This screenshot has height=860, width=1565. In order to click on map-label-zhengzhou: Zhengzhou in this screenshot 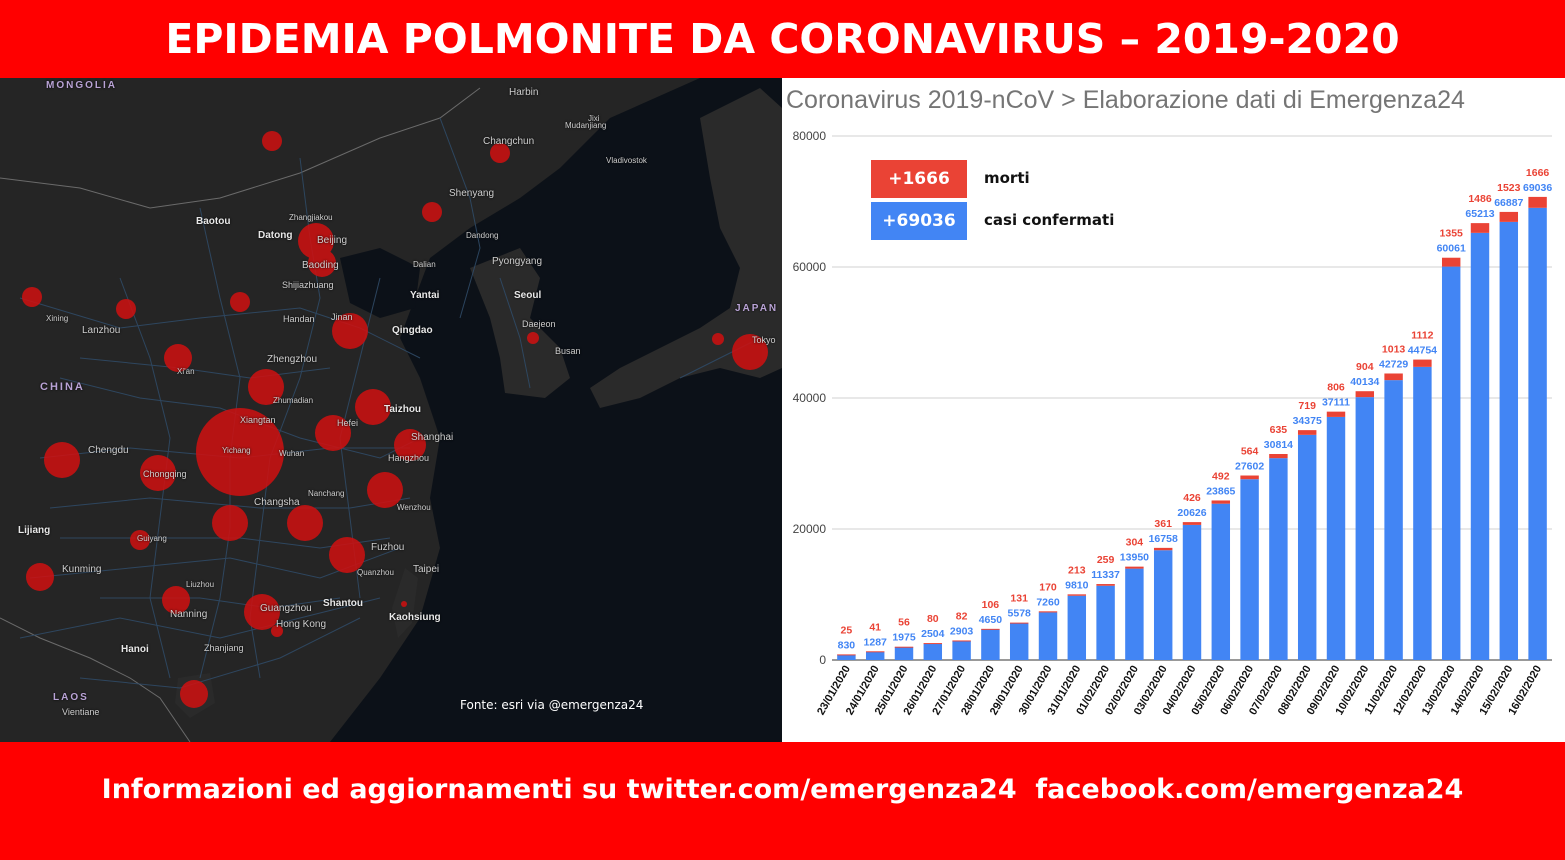, I will do `click(292, 359)`.